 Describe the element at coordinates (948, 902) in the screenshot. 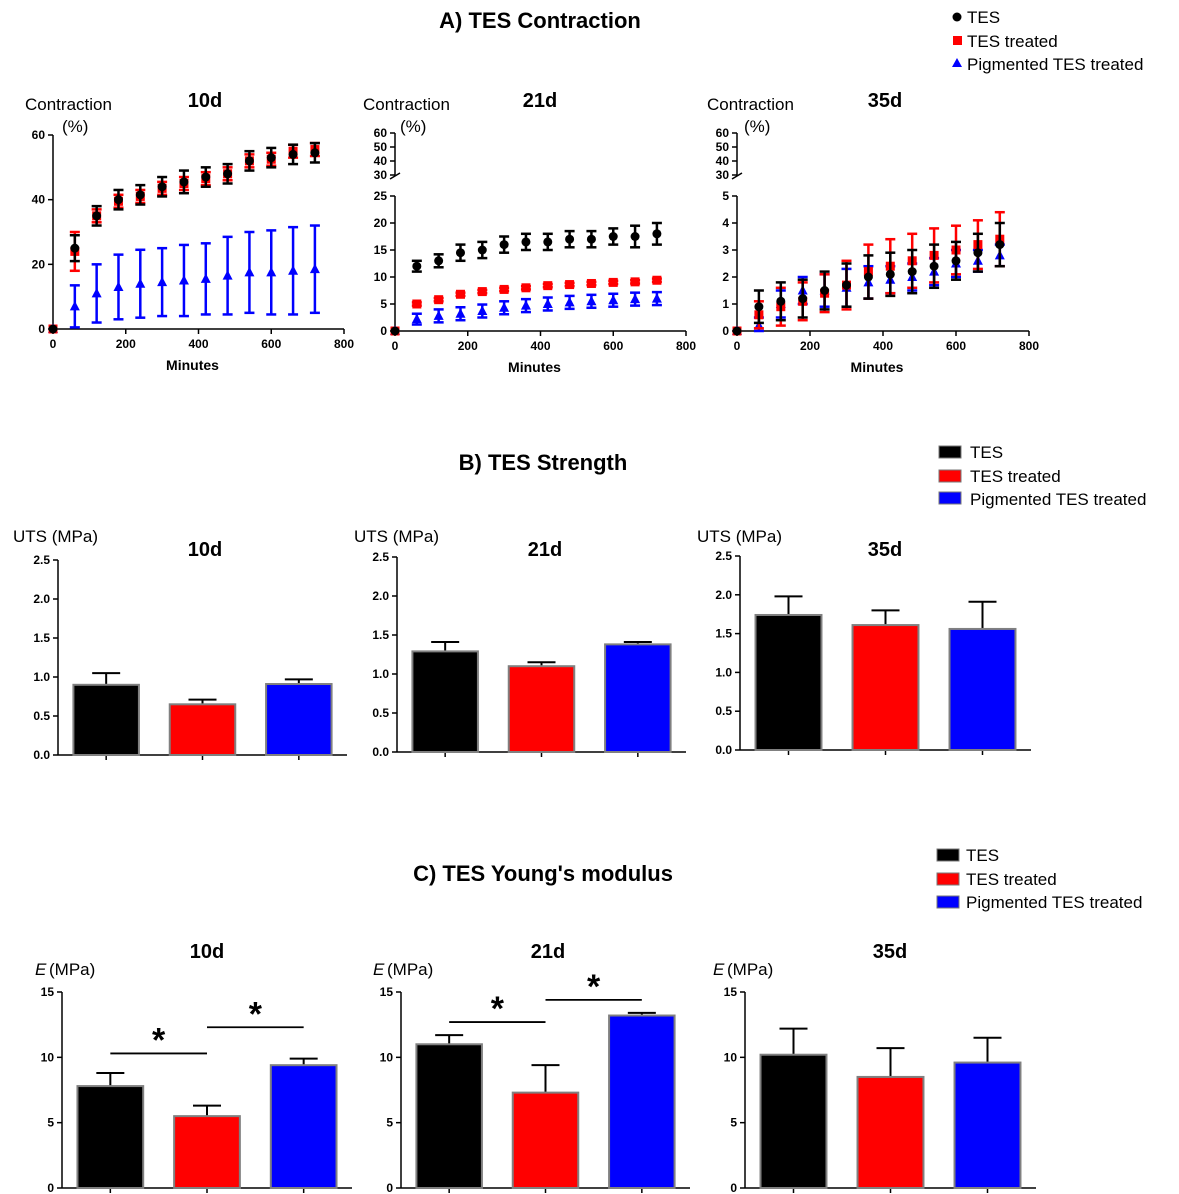

I see `legend-swatch-pigmented` at that location.